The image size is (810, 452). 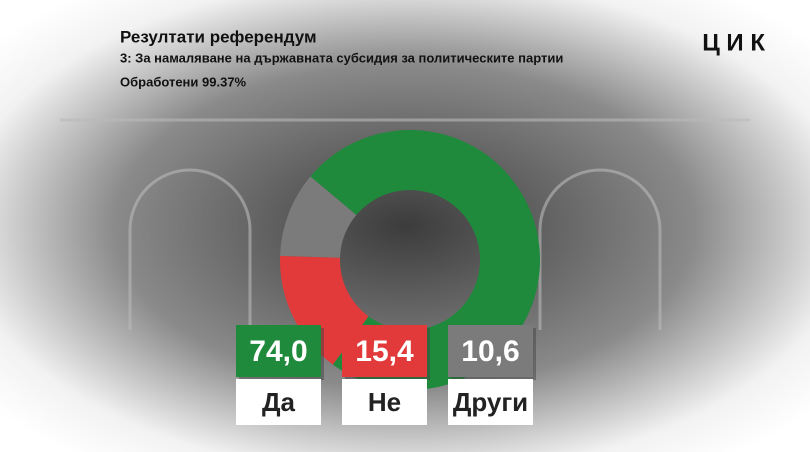 I want to click on category-label: Не, so click(x=384, y=402).